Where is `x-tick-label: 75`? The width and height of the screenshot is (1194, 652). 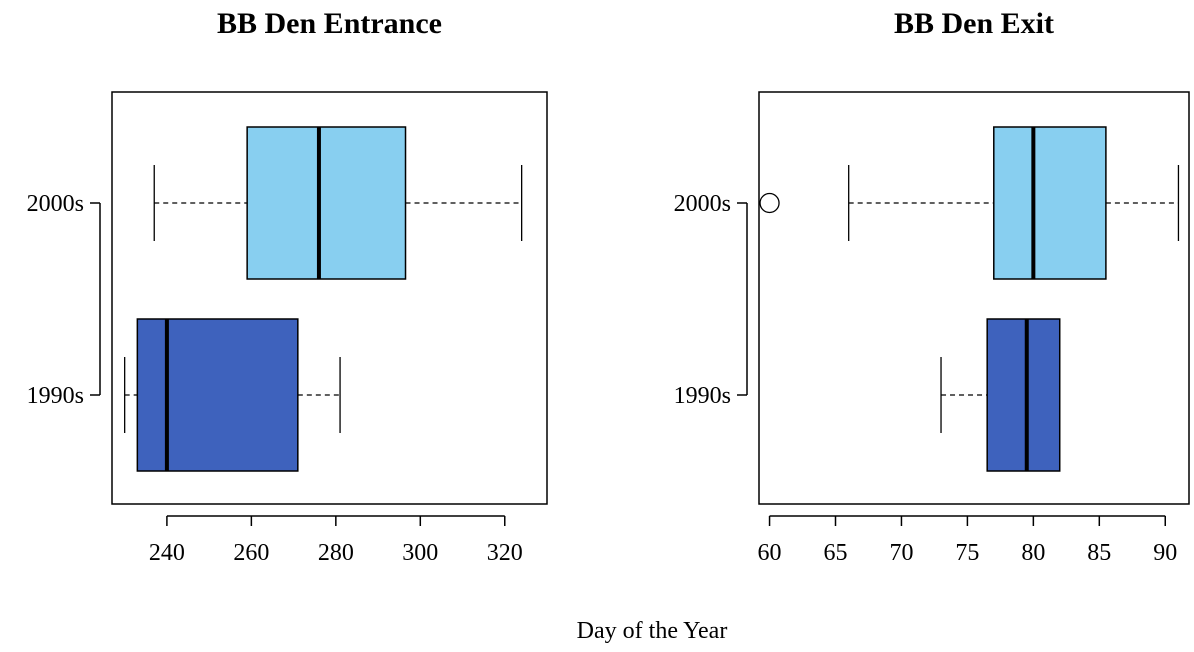 x-tick-label: 75 is located at coordinates (967, 553).